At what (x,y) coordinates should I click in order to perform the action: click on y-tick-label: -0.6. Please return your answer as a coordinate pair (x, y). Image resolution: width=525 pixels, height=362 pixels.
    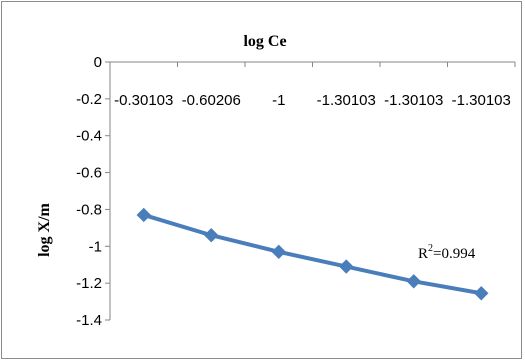
    Looking at the image, I should click on (89, 173).